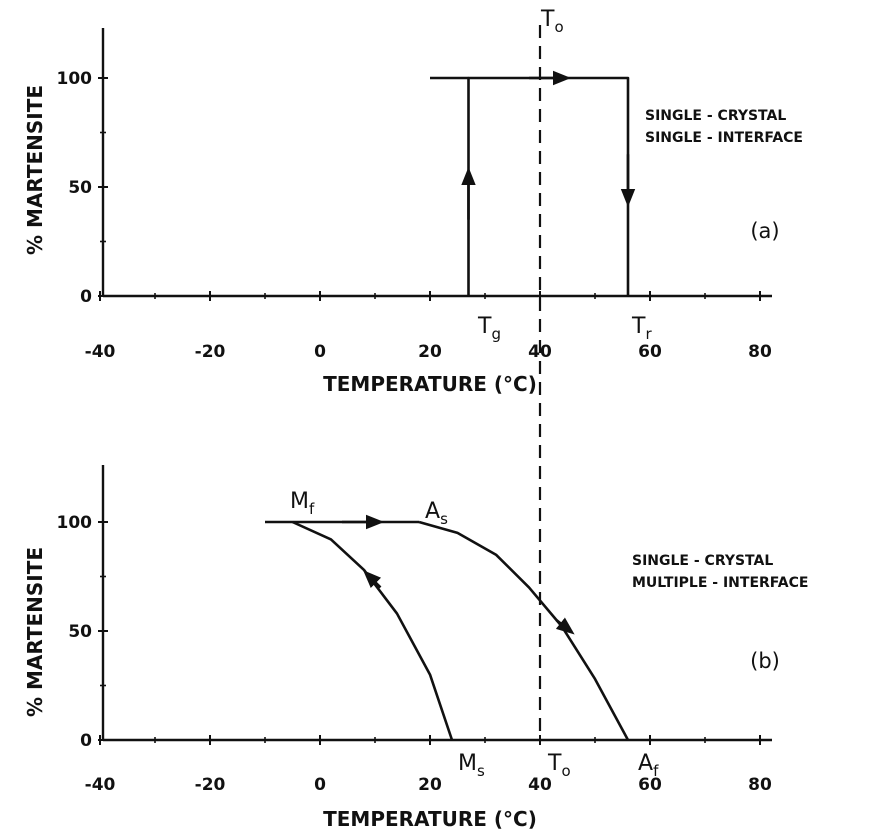 The width and height of the screenshot is (884, 836). What do you see at coordinates (100, 352) in the screenshot?
I see `panel-a-x-tick-label: -40` at bounding box center [100, 352].